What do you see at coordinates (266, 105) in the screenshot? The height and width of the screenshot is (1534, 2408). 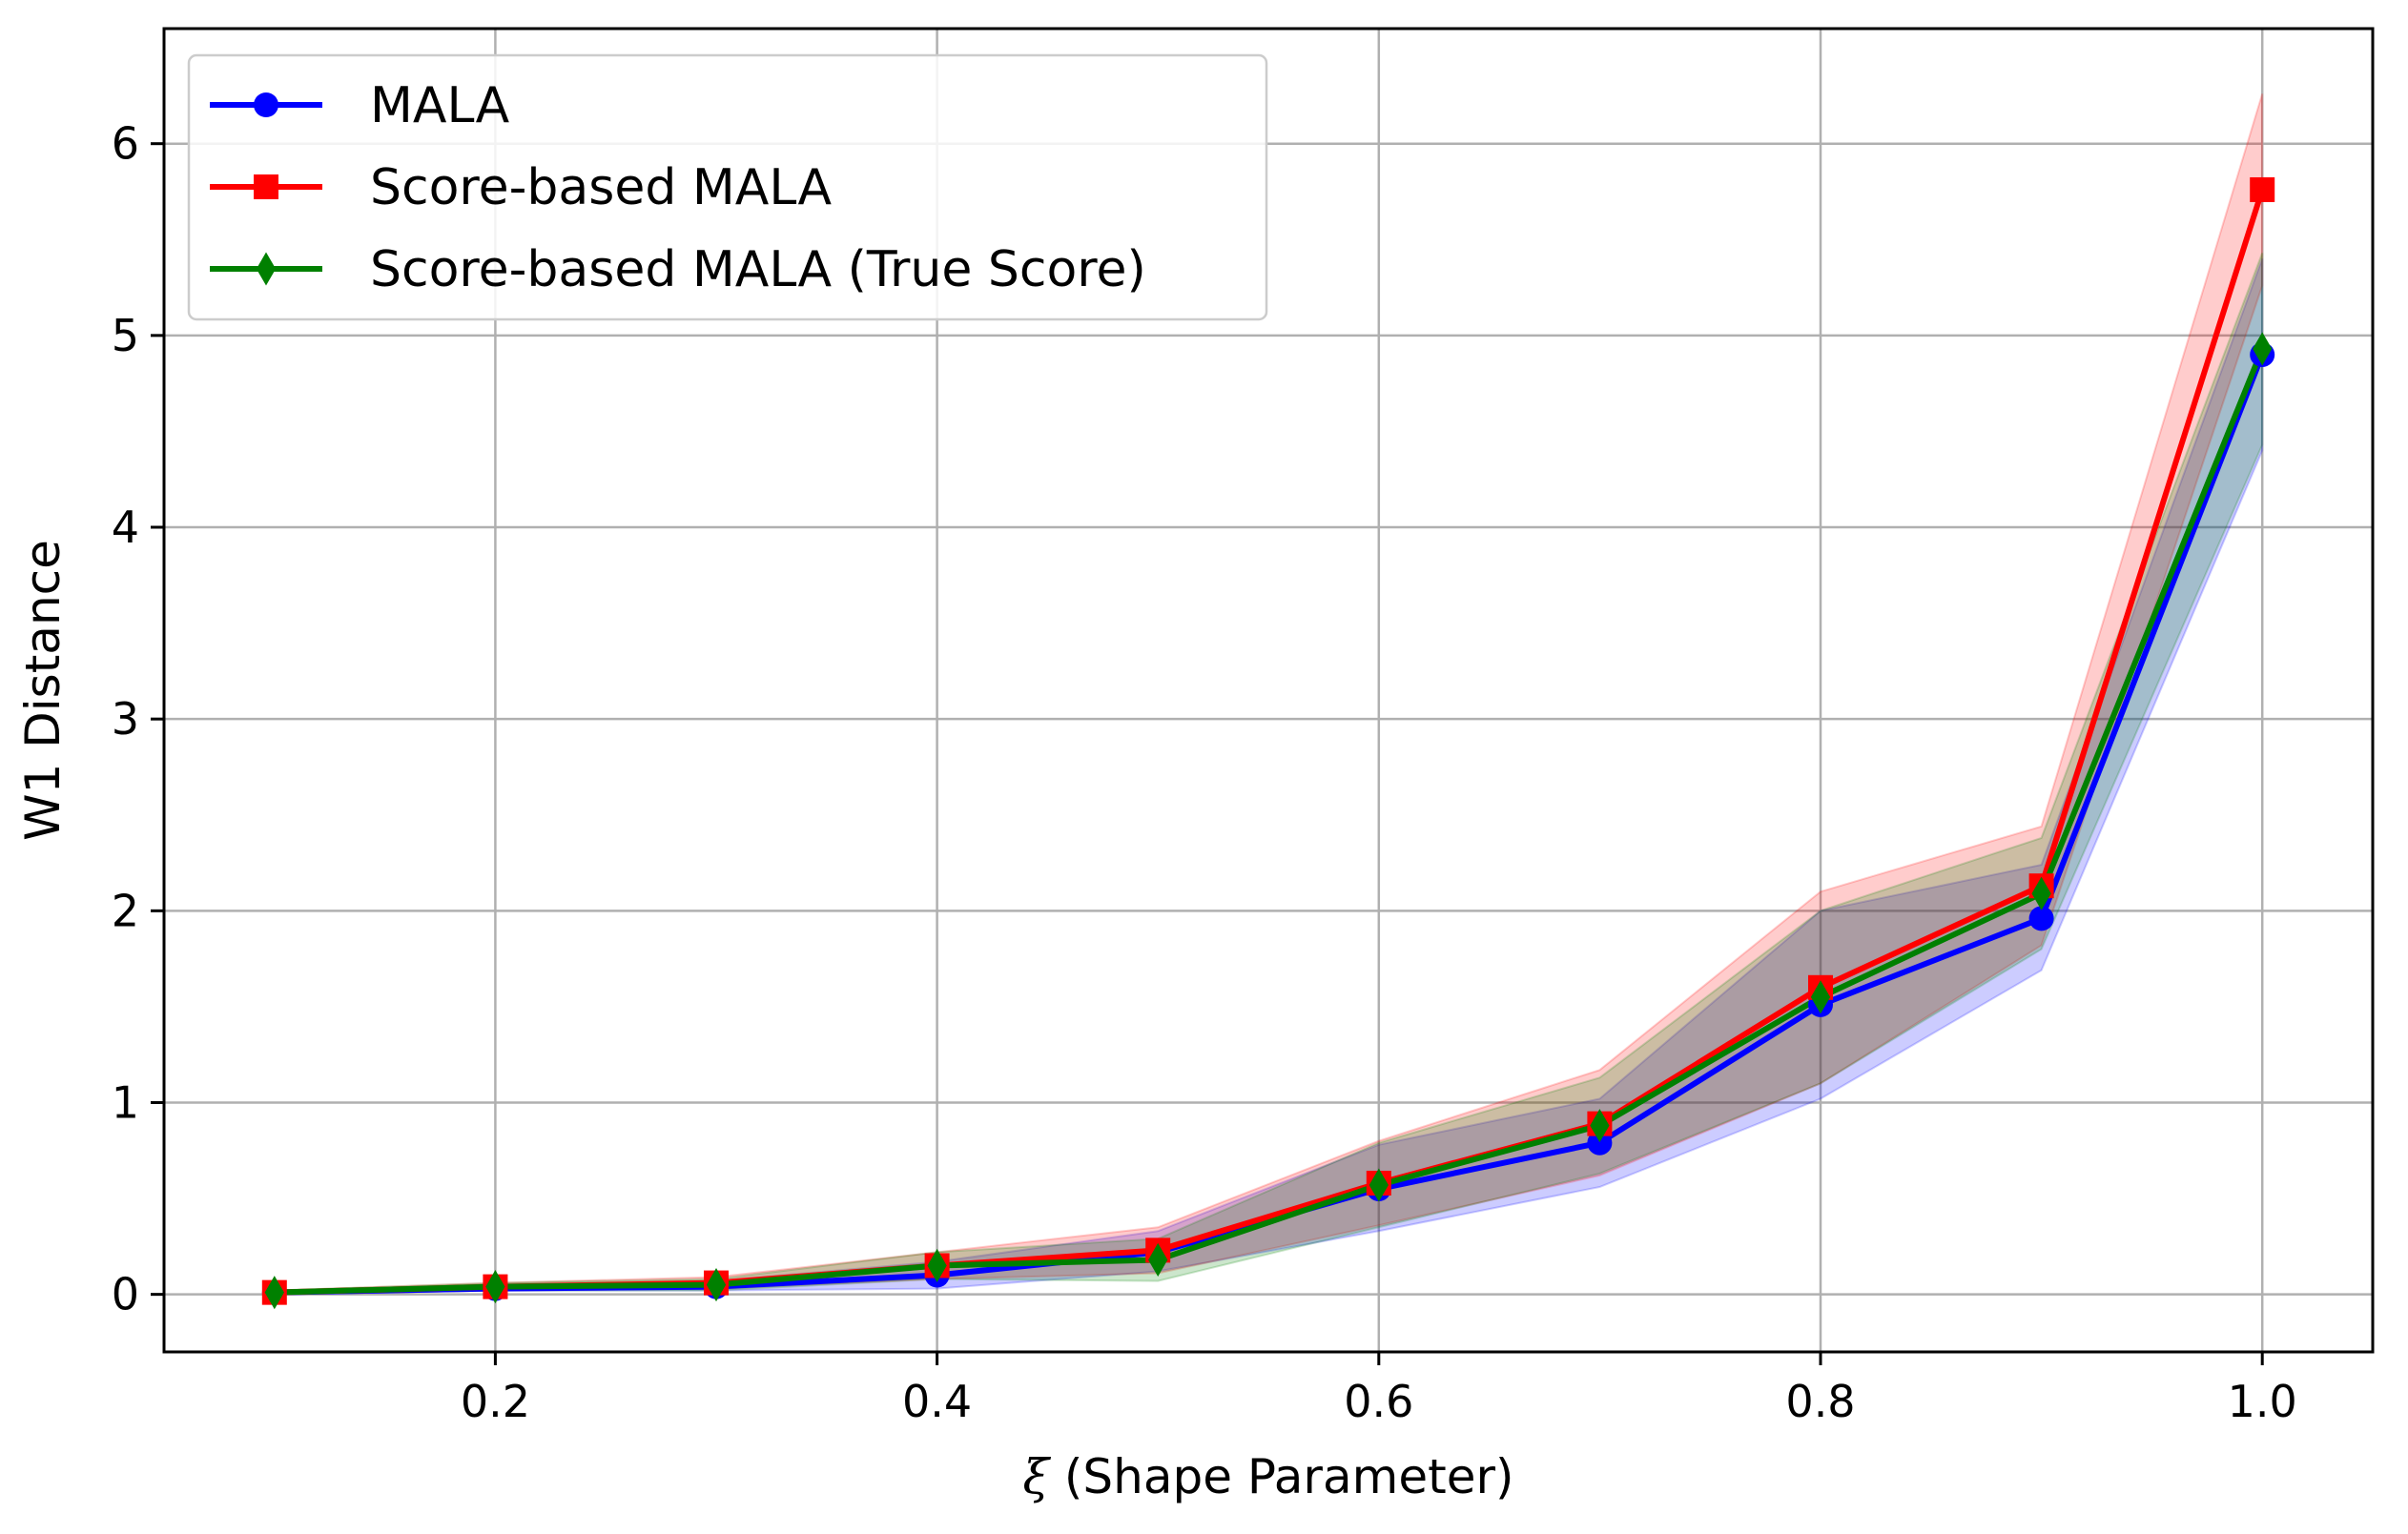 I see `mala-legend-marker` at bounding box center [266, 105].